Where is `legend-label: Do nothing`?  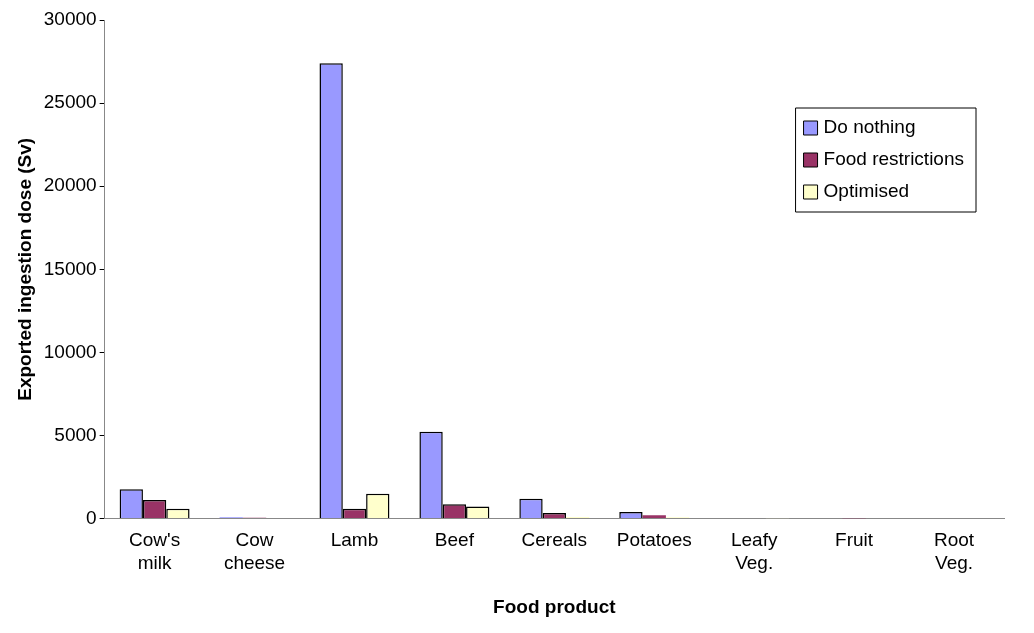 legend-label: Do nothing is located at coordinates (869, 127).